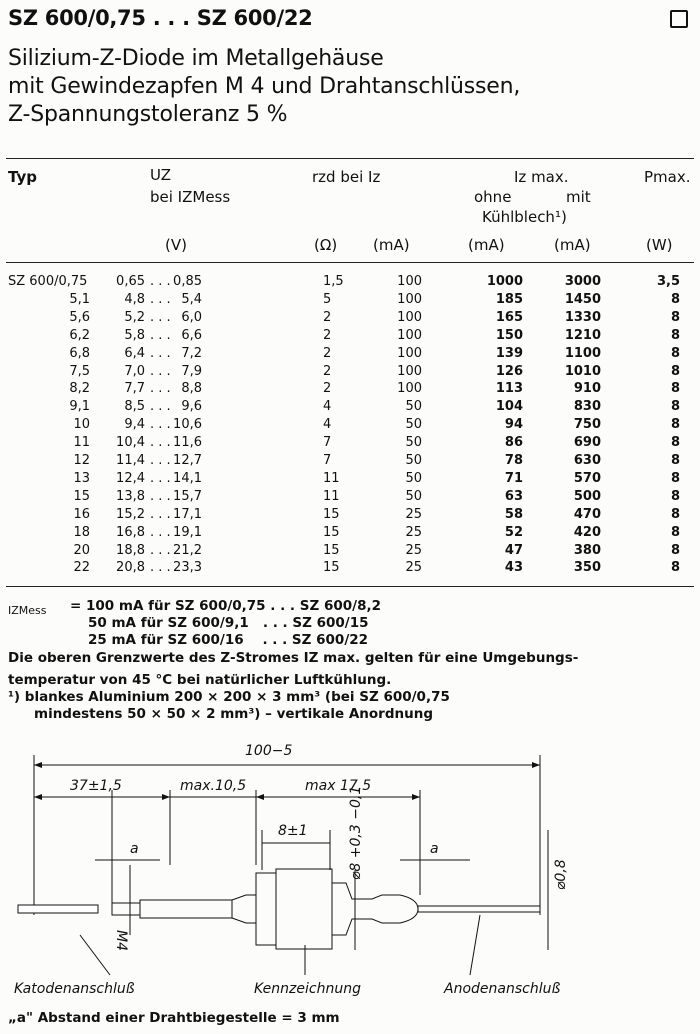 The height and width of the screenshot is (1034, 700). I want to click on cell-type: 15, so click(81, 496).